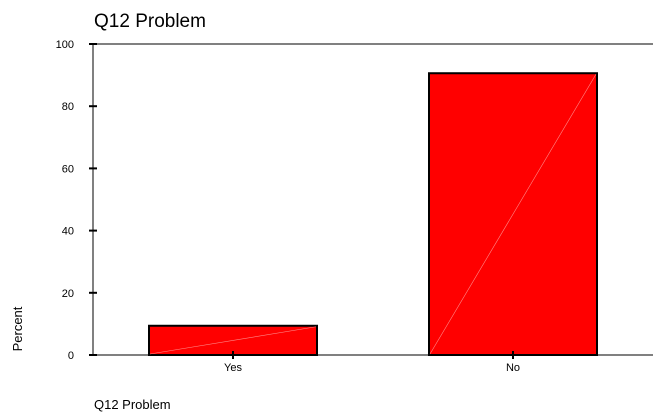 The width and height of the screenshot is (653, 416). I want to click on bar, so click(233, 340).